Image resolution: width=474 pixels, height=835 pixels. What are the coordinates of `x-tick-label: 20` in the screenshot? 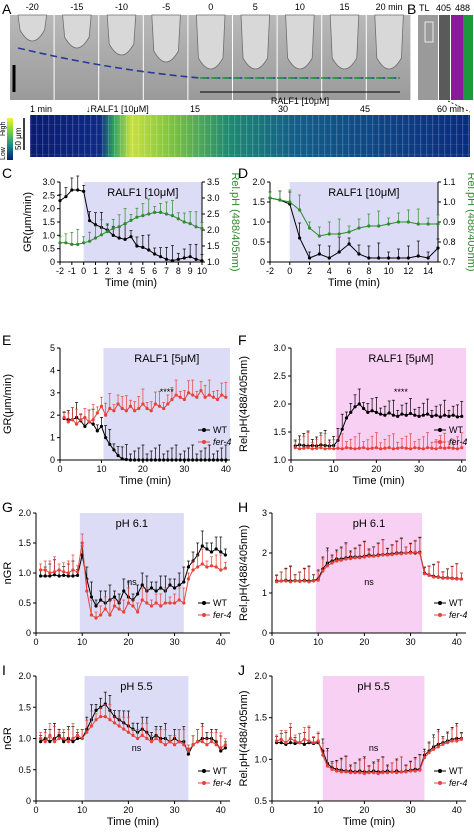 It's located at (128, 642).